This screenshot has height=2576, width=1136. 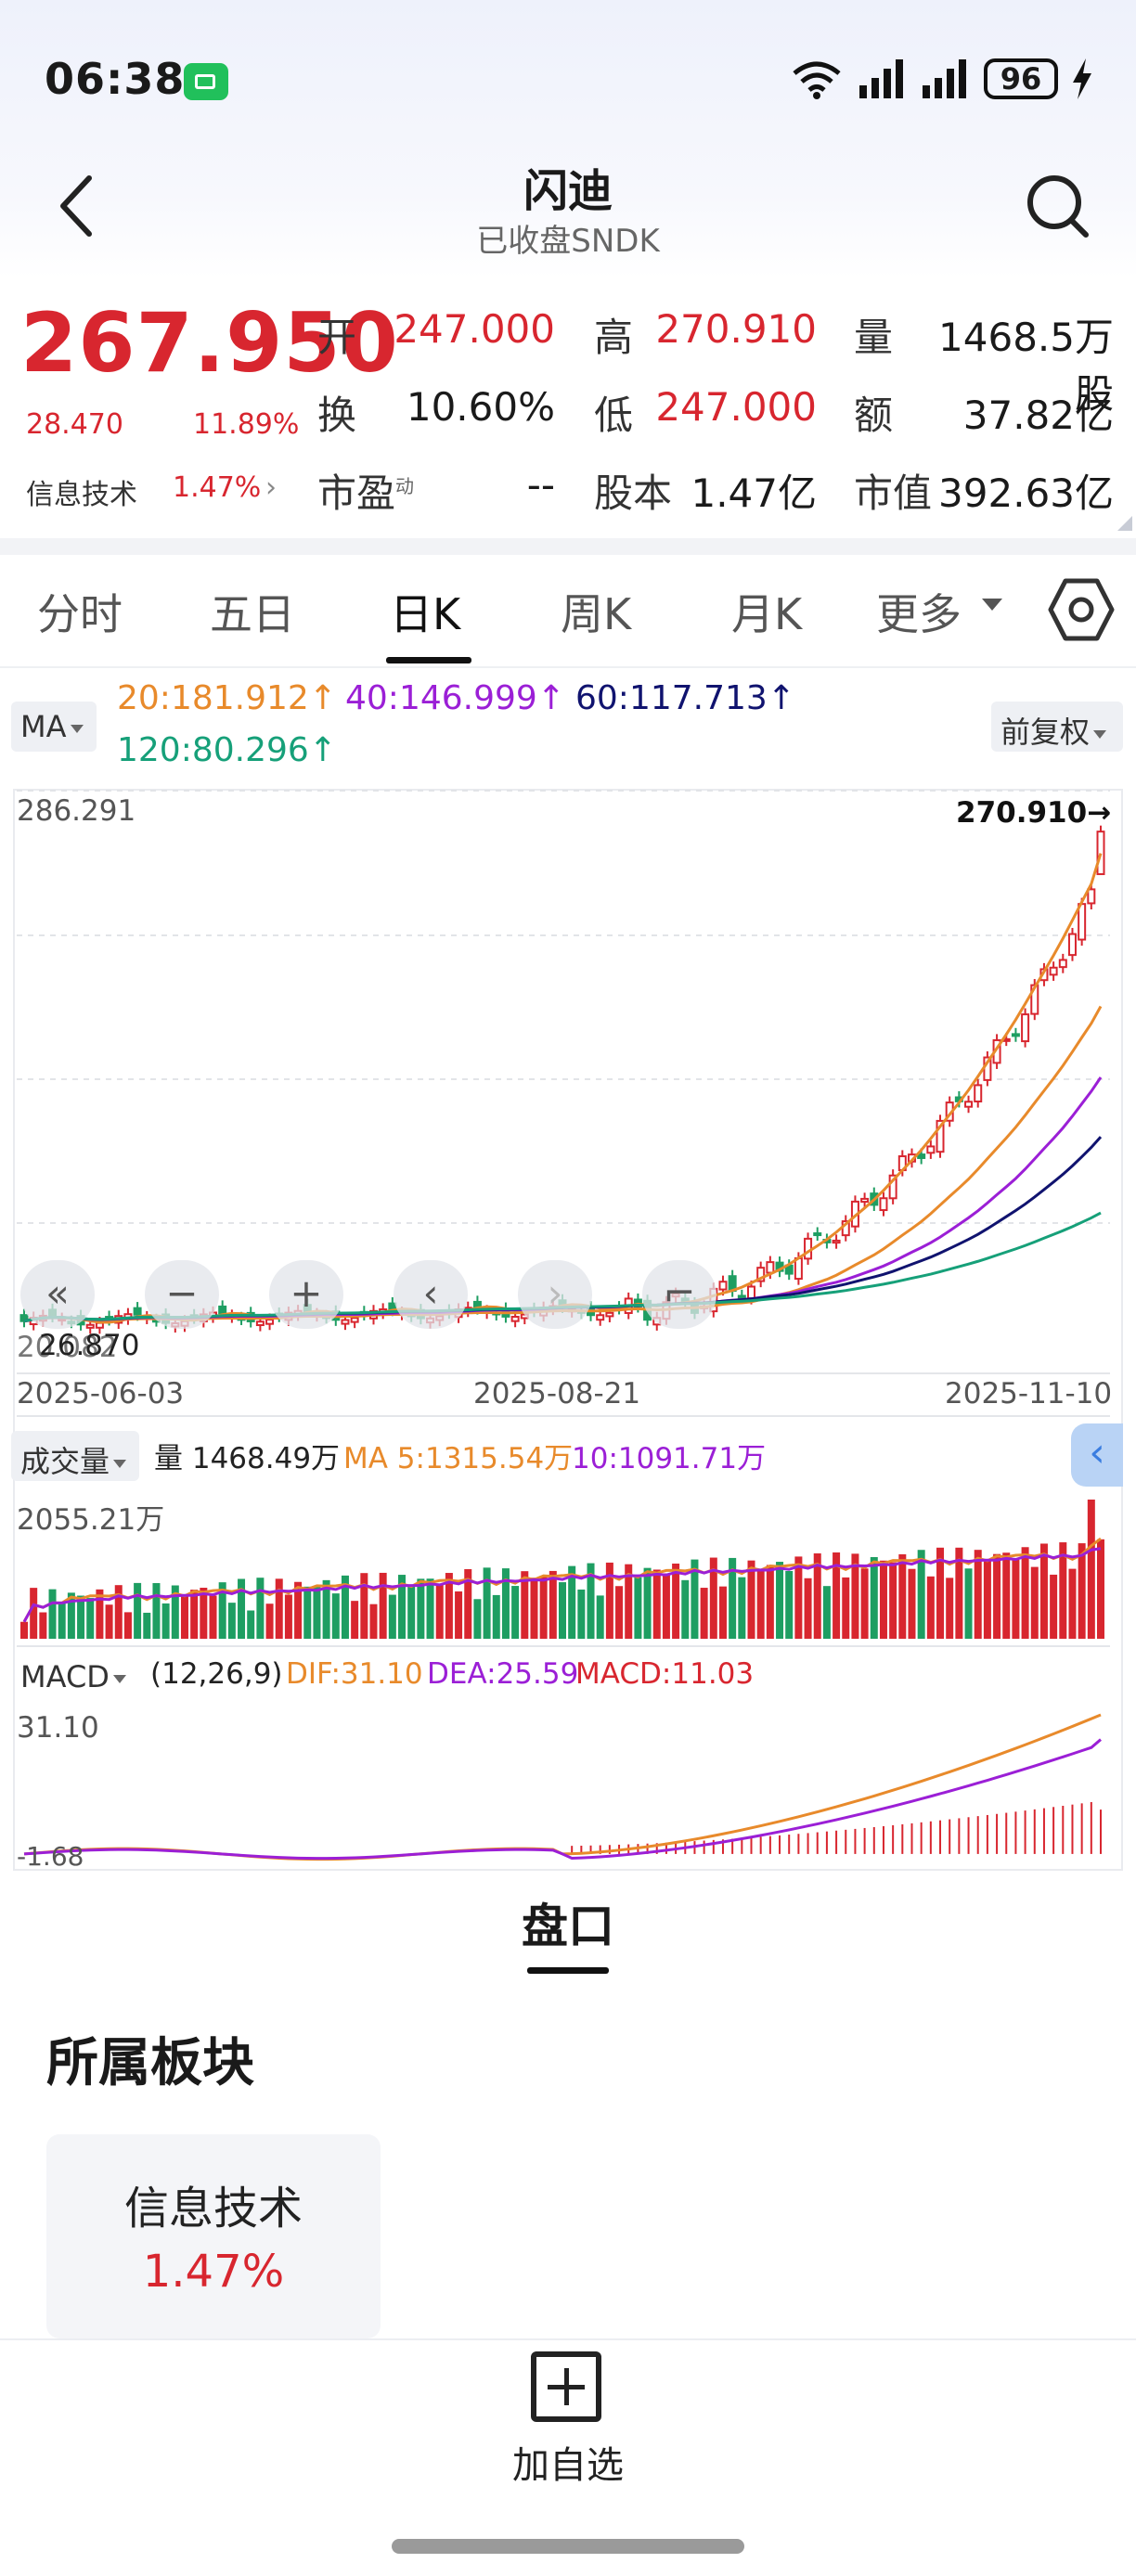 I want to click on search-icon, so click(x=1058, y=206).